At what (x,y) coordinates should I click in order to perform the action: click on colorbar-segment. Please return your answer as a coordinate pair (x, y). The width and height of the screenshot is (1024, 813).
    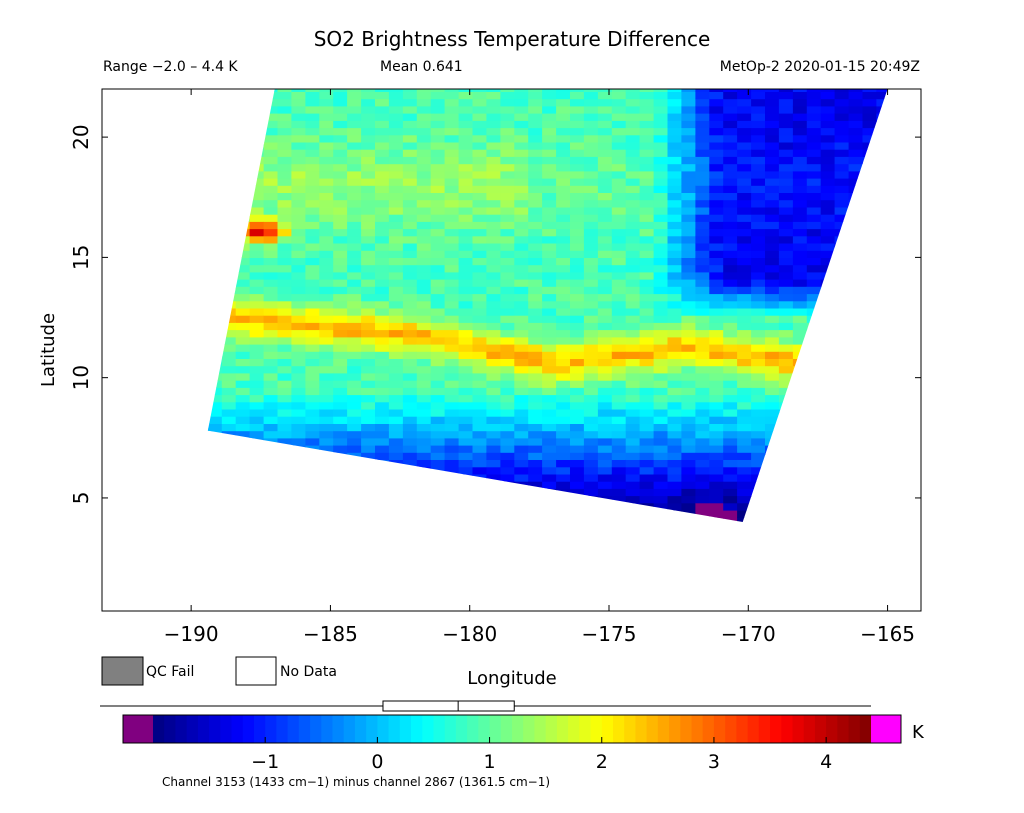
    Looking at the image, I should click on (731, 729).